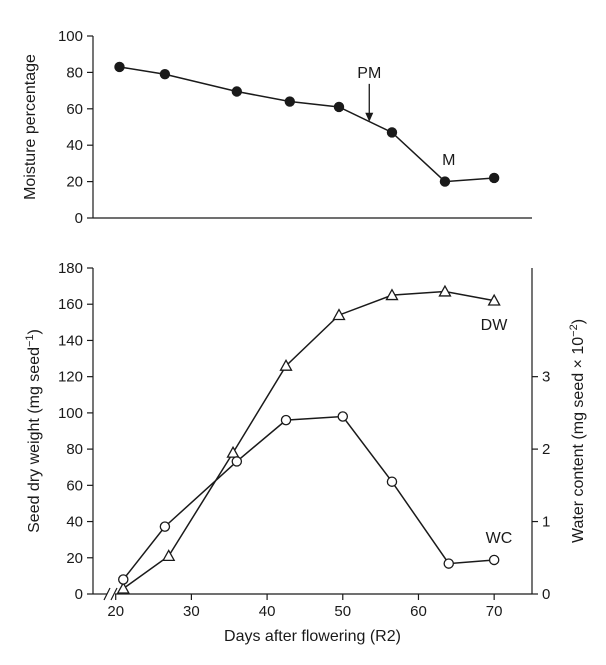 Image resolution: width=606 pixels, height=665 pixels. Describe the element at coordinates (546, 522) in the screenshot. I see `y2-tick-label: 1` at that location.